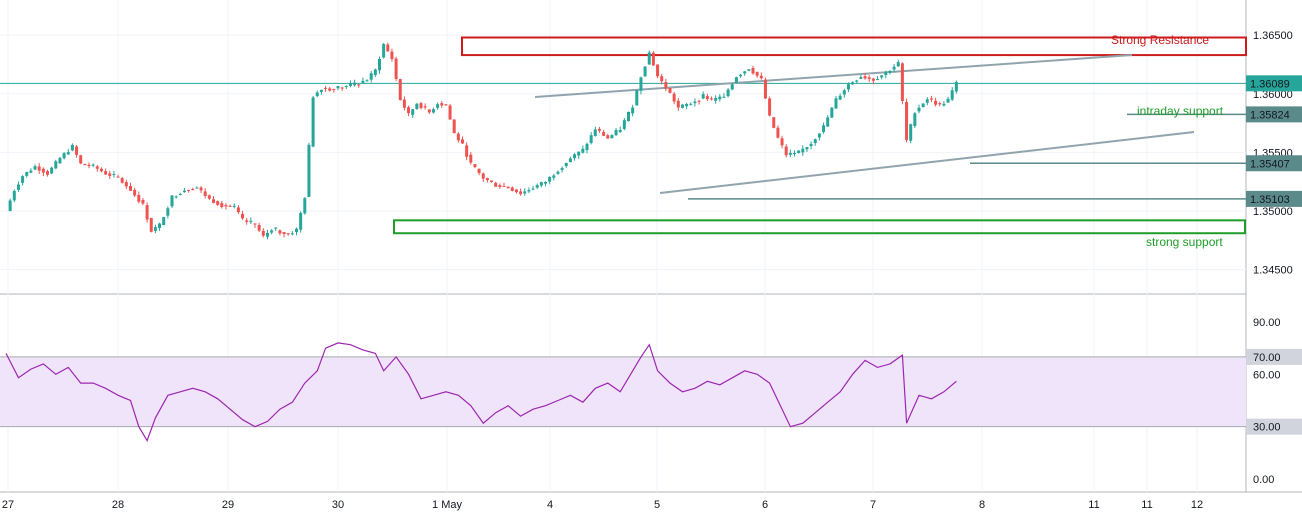 The image size is (1302, 518). Describe the element at coordinates (1267, 323) in the screenshot. I see `rsi-tick-label: 90.00` at that location.